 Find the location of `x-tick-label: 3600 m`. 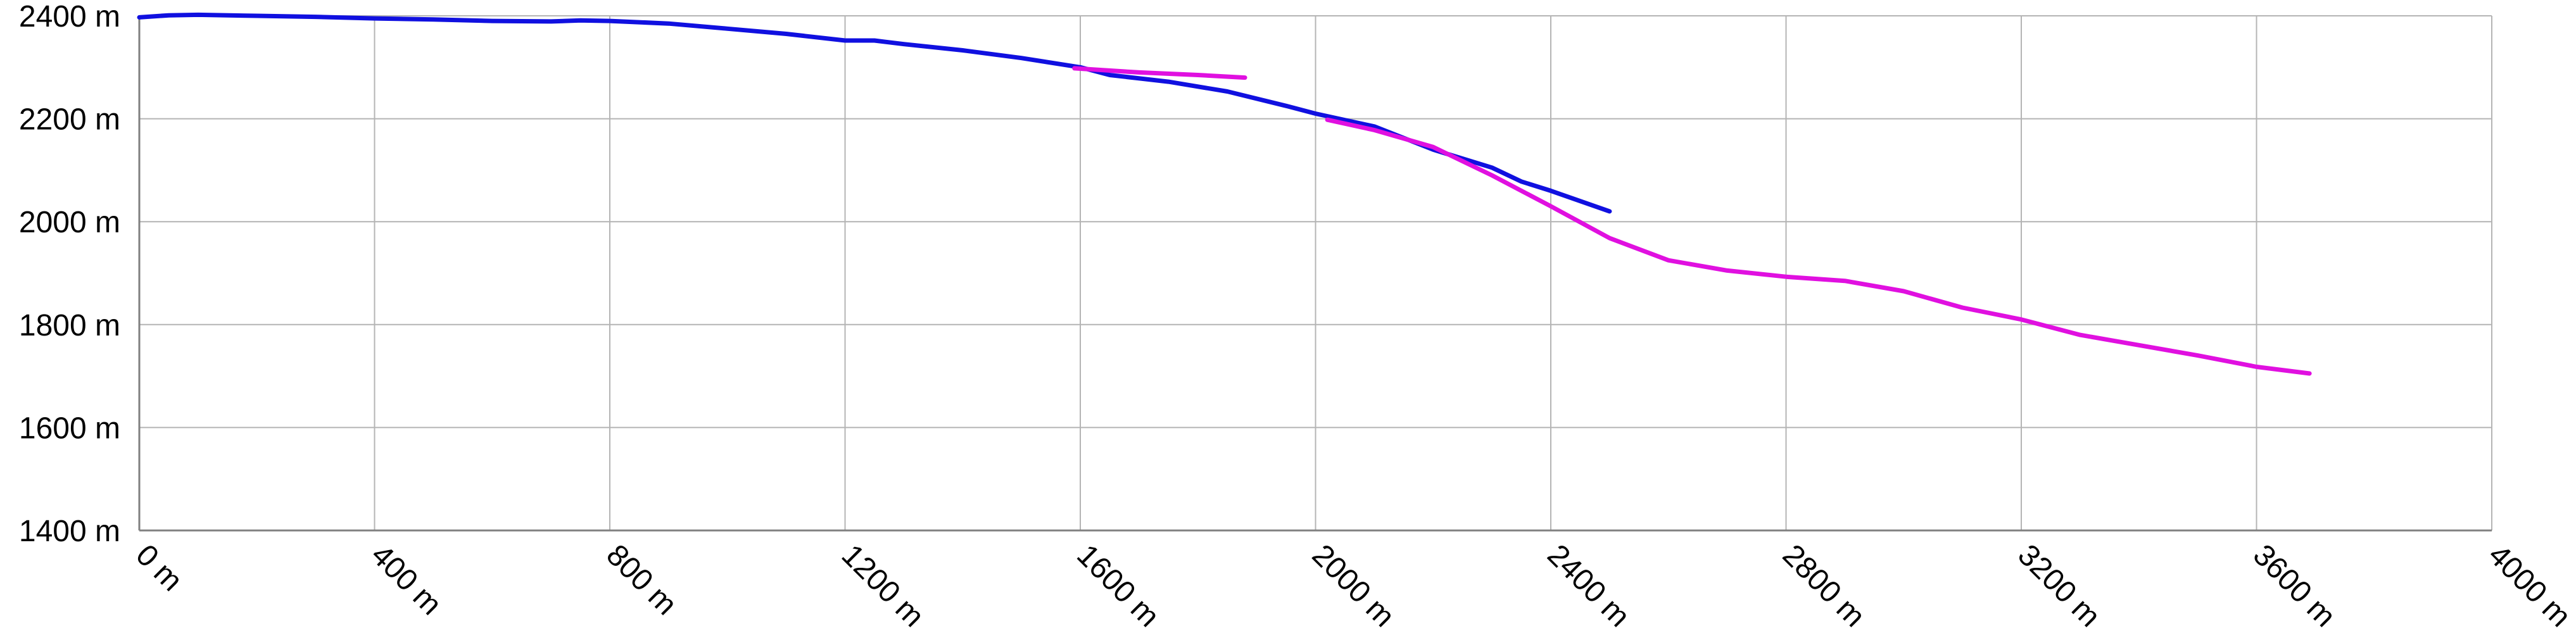

x-tick-label: 3600 m is located at coordinates (2294, 585).